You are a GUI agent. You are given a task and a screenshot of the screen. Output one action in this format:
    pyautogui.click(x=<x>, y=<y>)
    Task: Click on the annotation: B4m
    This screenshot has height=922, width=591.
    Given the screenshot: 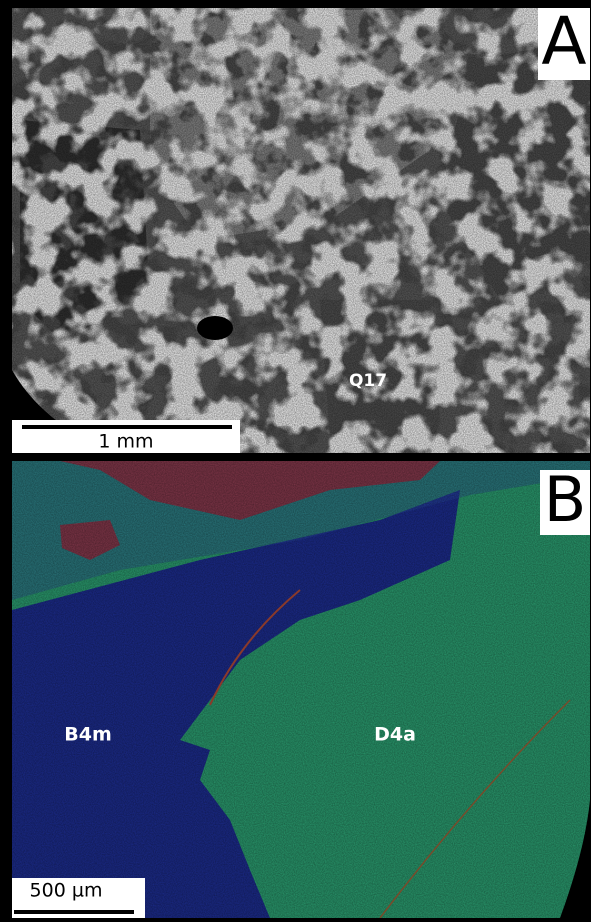 What is the action you would take?
    pyautogui.click(x=88, y=735)
    